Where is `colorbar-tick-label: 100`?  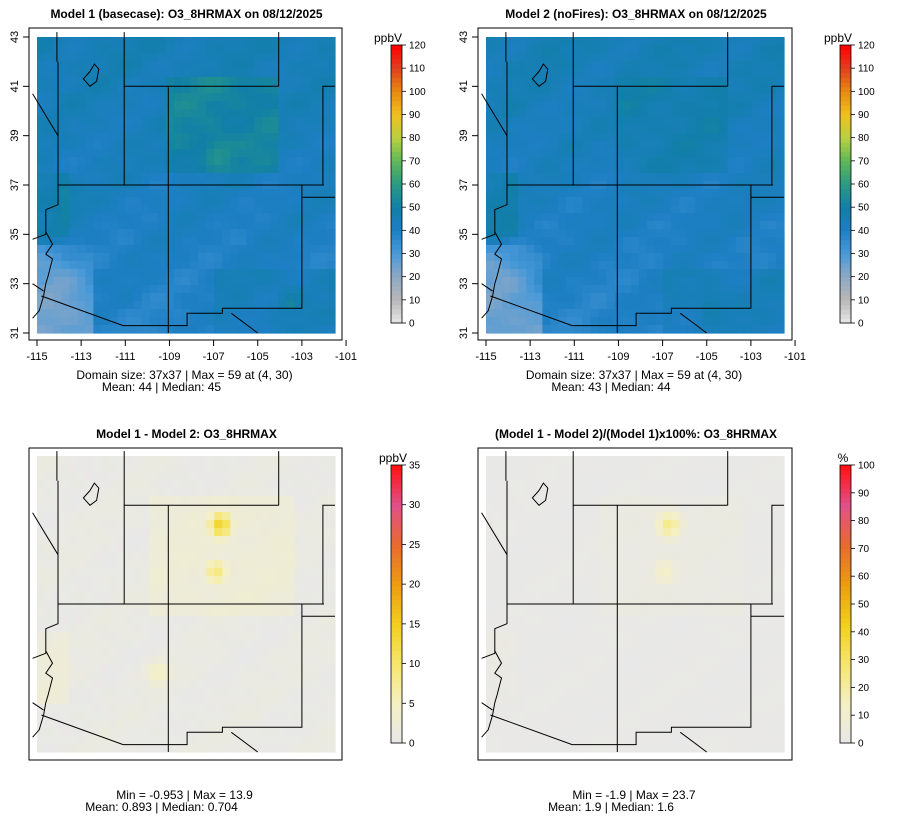
colorbar-tick-label: 100 is located at coordinates (866, 92).